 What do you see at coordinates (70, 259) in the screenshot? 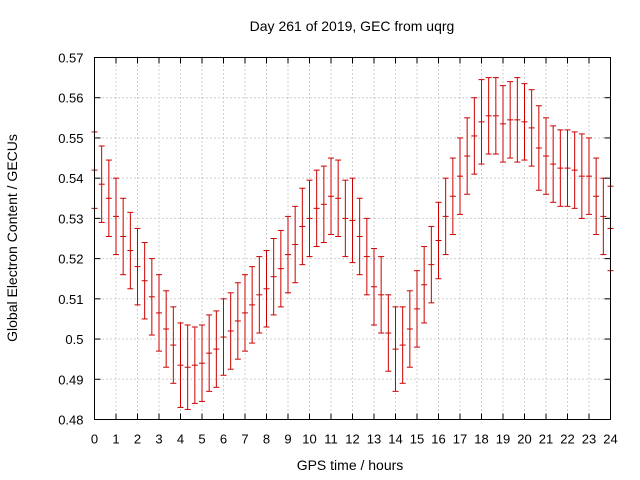
I see `y-tick-label: 0.52` at bounding box center [70, 259].